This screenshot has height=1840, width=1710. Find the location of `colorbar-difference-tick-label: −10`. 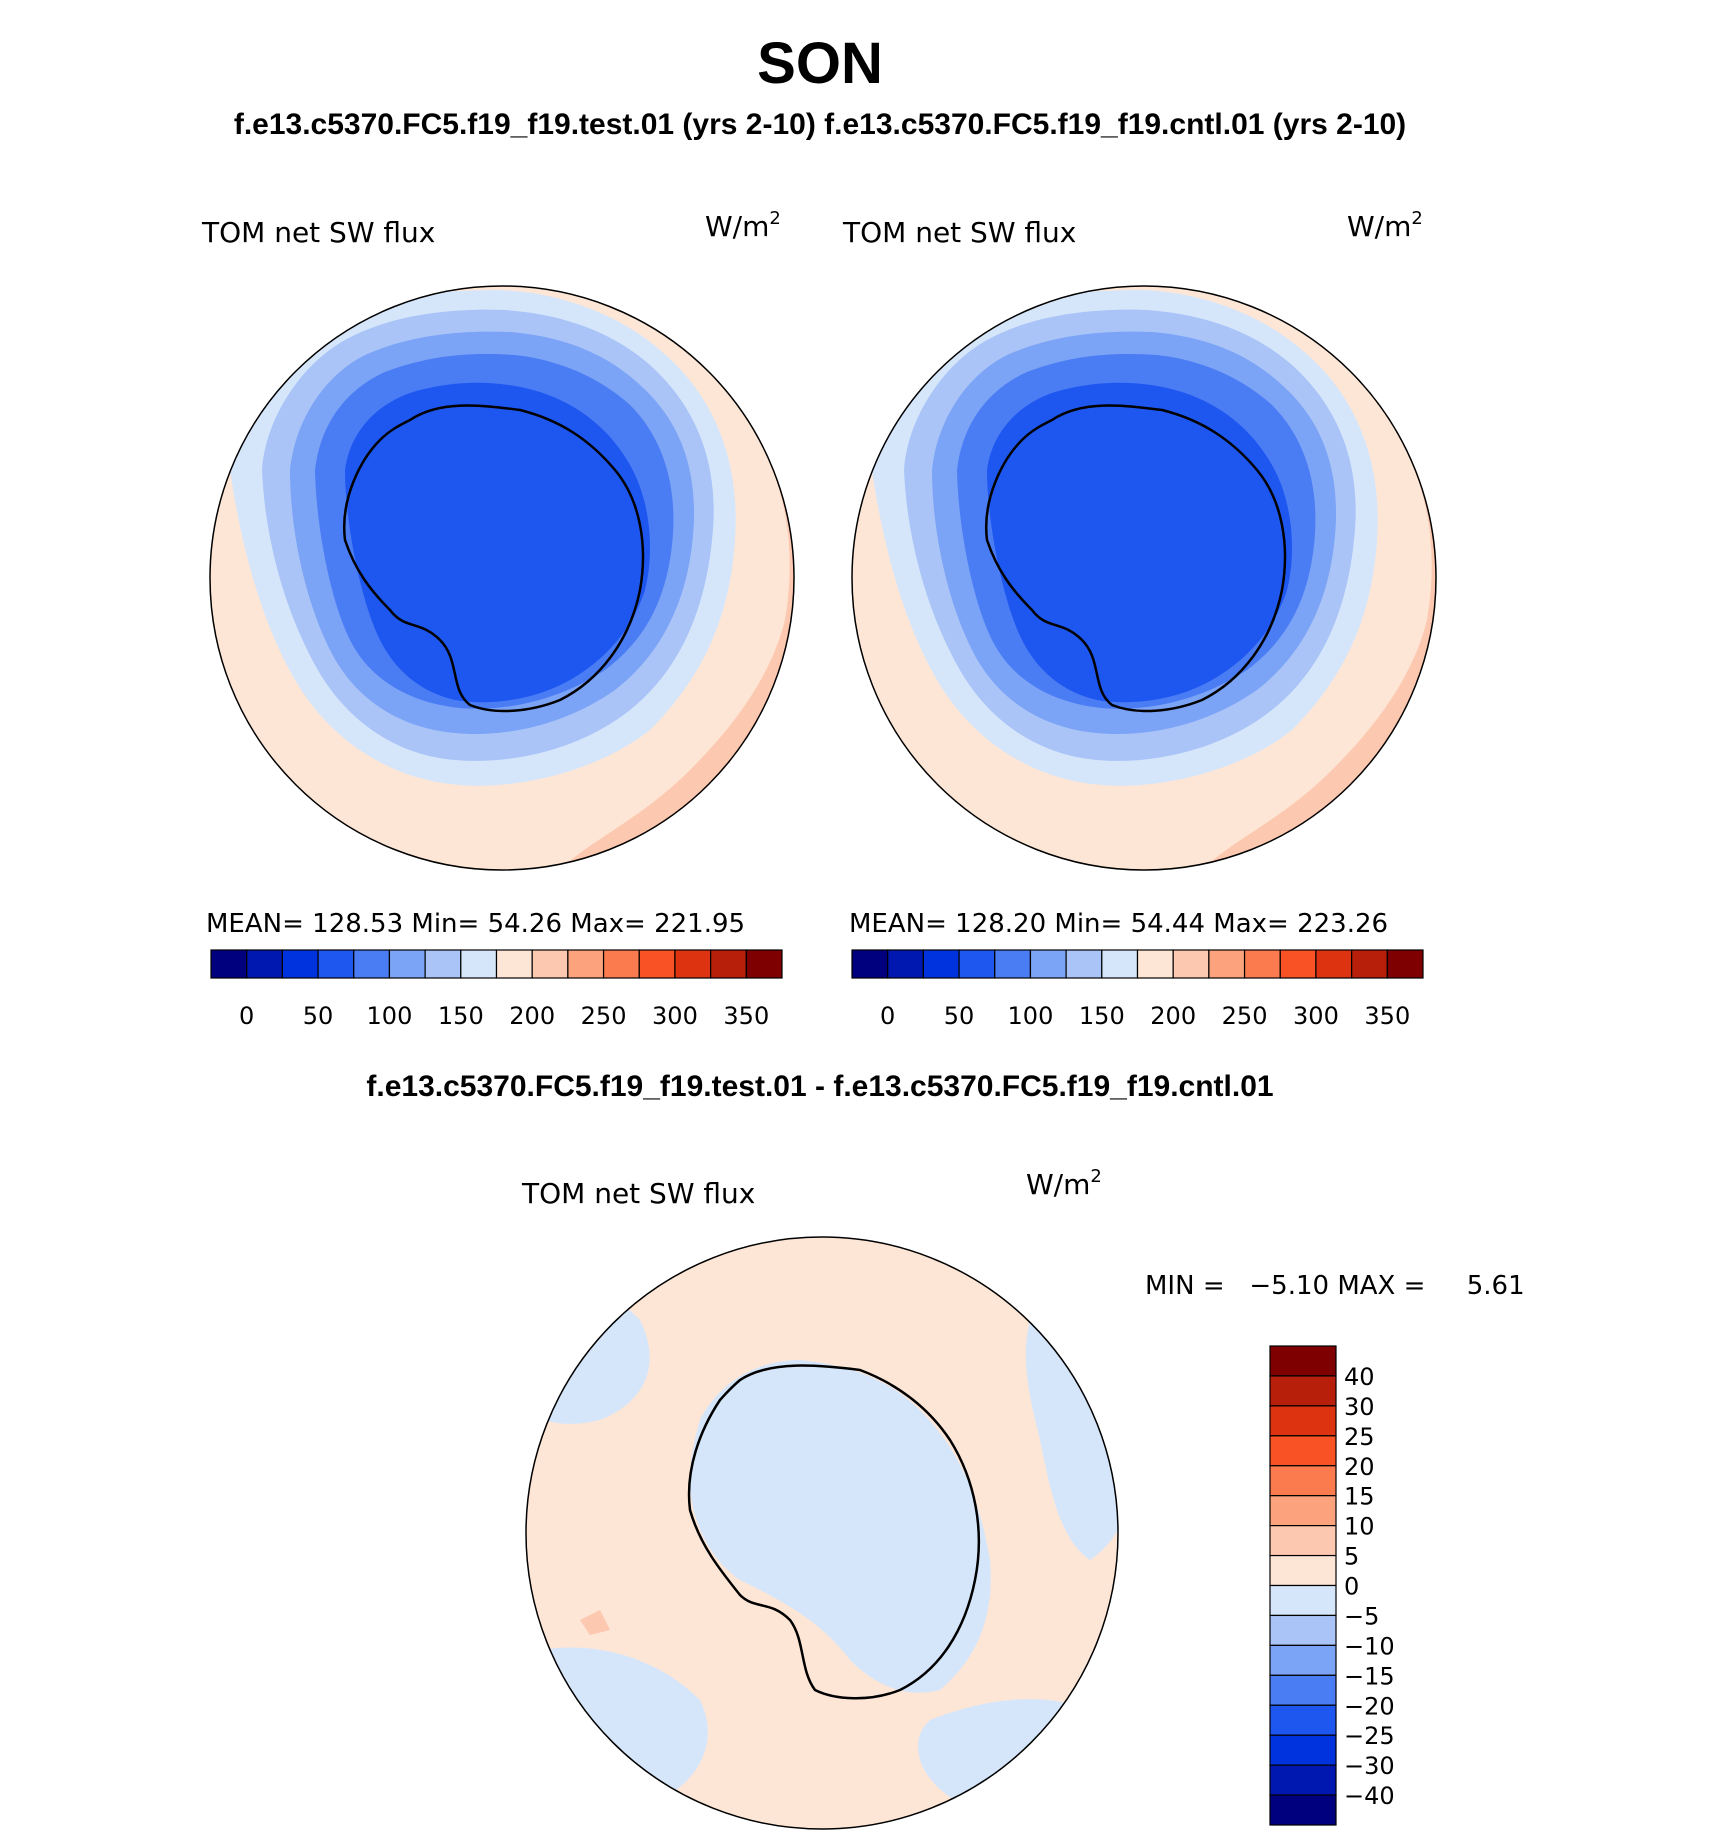

colorbar-difference-tick-label: −10 is located at coordinates (1369, 1646).